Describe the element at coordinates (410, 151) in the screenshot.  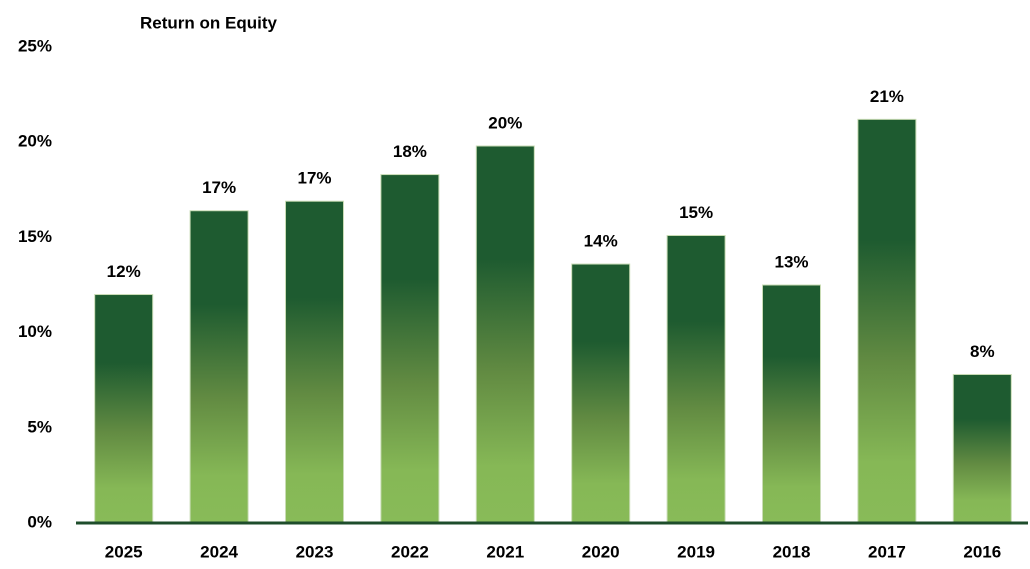
I see `value-label: 18%` at that location.